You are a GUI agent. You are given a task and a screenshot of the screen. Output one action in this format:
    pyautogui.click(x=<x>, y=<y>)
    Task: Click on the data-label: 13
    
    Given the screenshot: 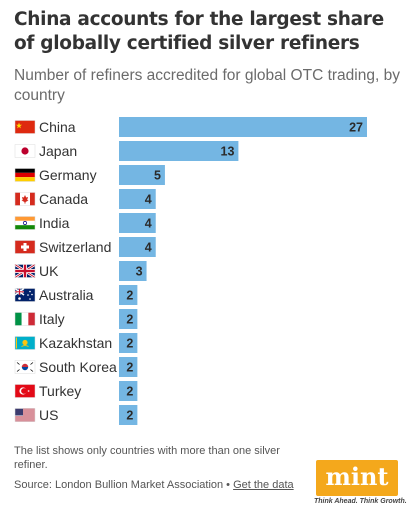 What is the action you would take?
    pyautogui.click(x=228, y=152)
    